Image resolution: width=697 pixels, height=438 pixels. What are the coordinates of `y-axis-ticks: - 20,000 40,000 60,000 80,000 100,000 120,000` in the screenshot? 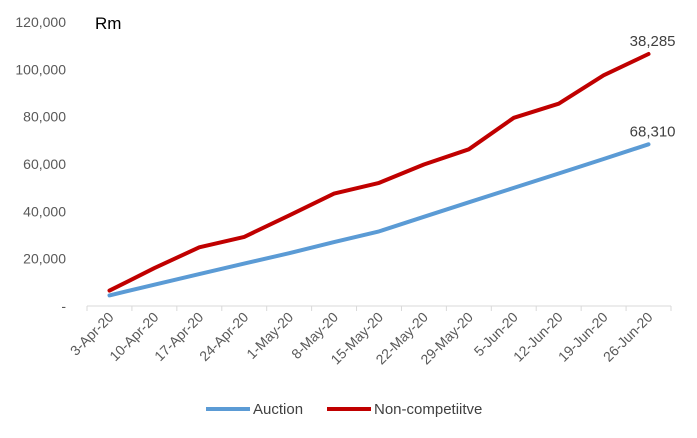 It's located at (40, 164).